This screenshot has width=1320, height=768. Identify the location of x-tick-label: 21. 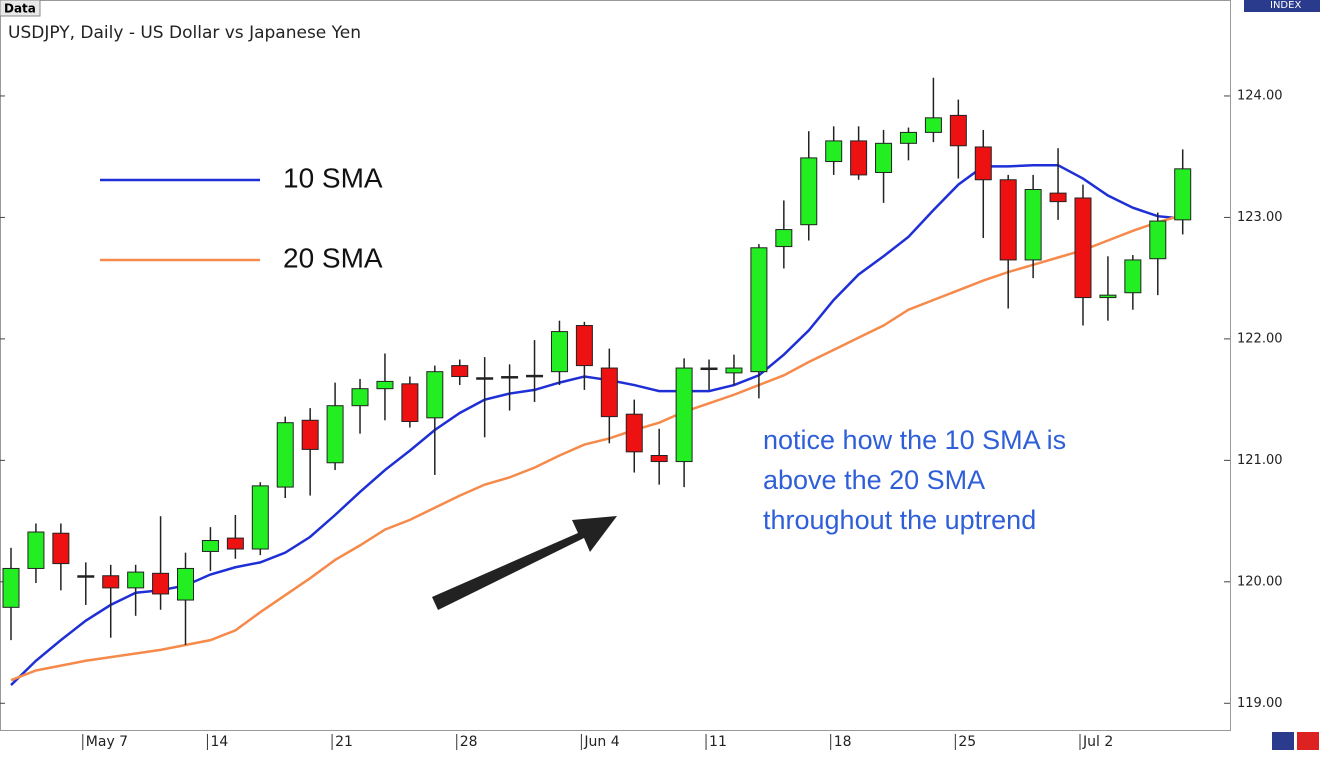
(344, 742).